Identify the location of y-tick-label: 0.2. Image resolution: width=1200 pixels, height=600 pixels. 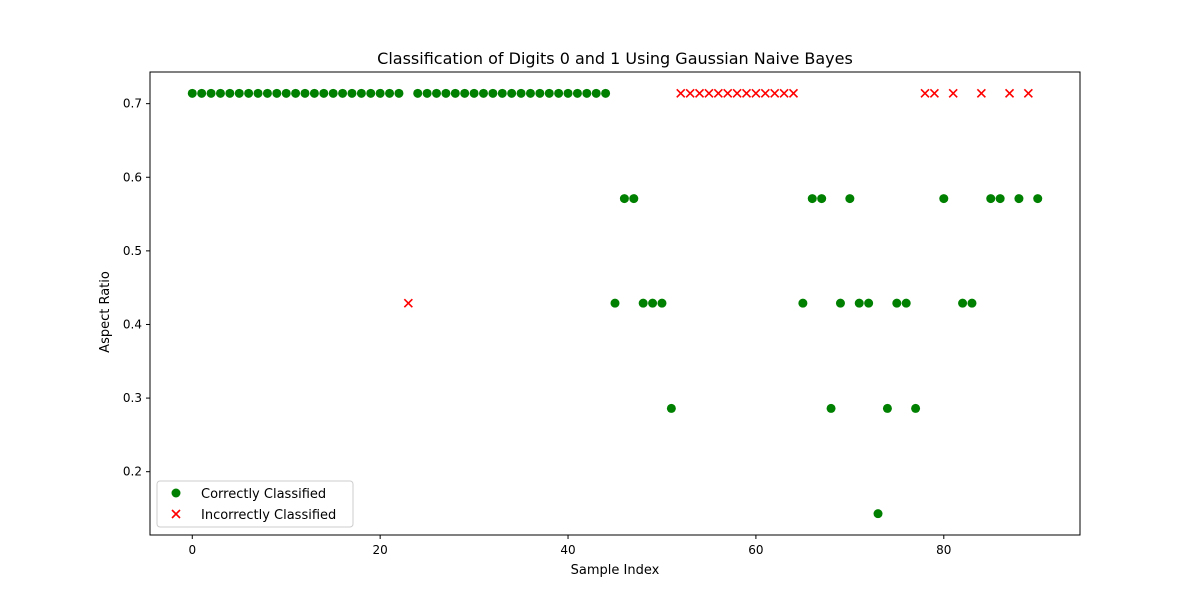
(132, 472).